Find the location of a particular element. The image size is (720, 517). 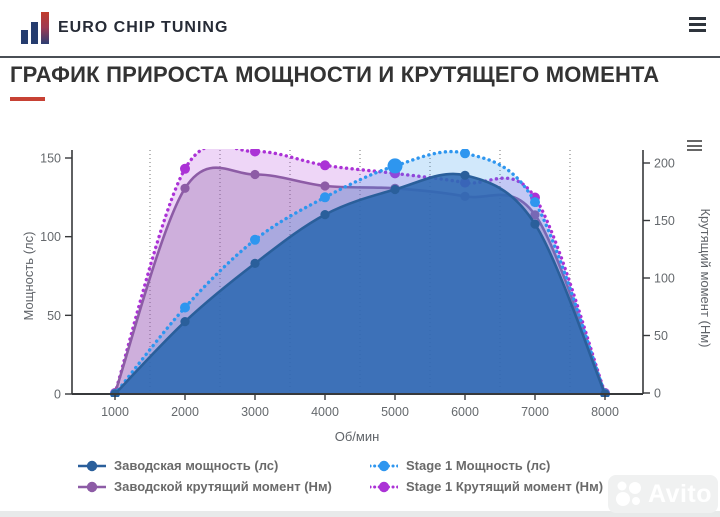

svg-text: 1000 is located at coordinates (115, 412).